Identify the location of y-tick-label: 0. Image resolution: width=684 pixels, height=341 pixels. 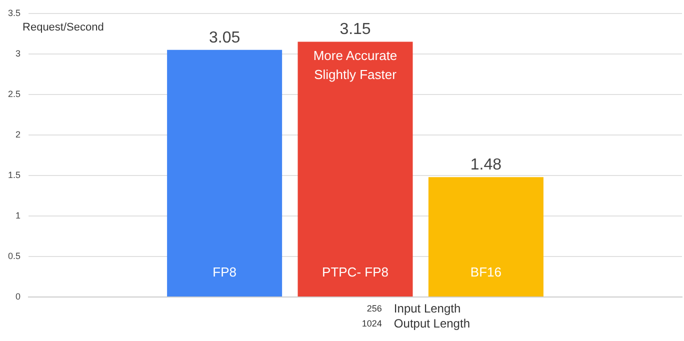
(18, 296).